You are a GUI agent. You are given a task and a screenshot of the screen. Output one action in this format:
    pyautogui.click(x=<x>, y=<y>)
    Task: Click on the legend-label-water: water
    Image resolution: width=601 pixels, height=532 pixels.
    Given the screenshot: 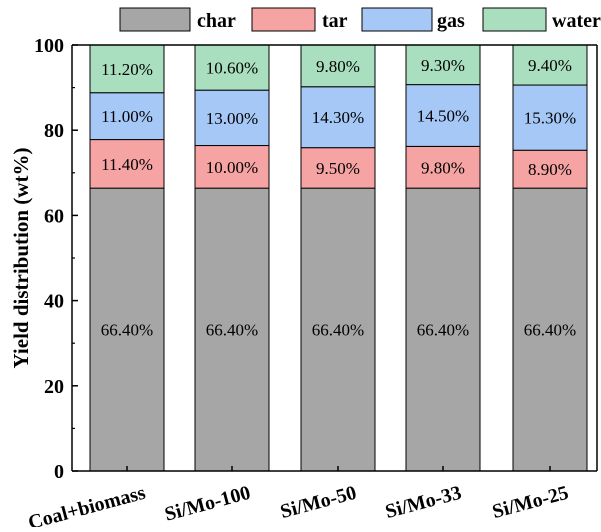 What is the action you would take?
    pyautogui.click(x=576, y=21)
    